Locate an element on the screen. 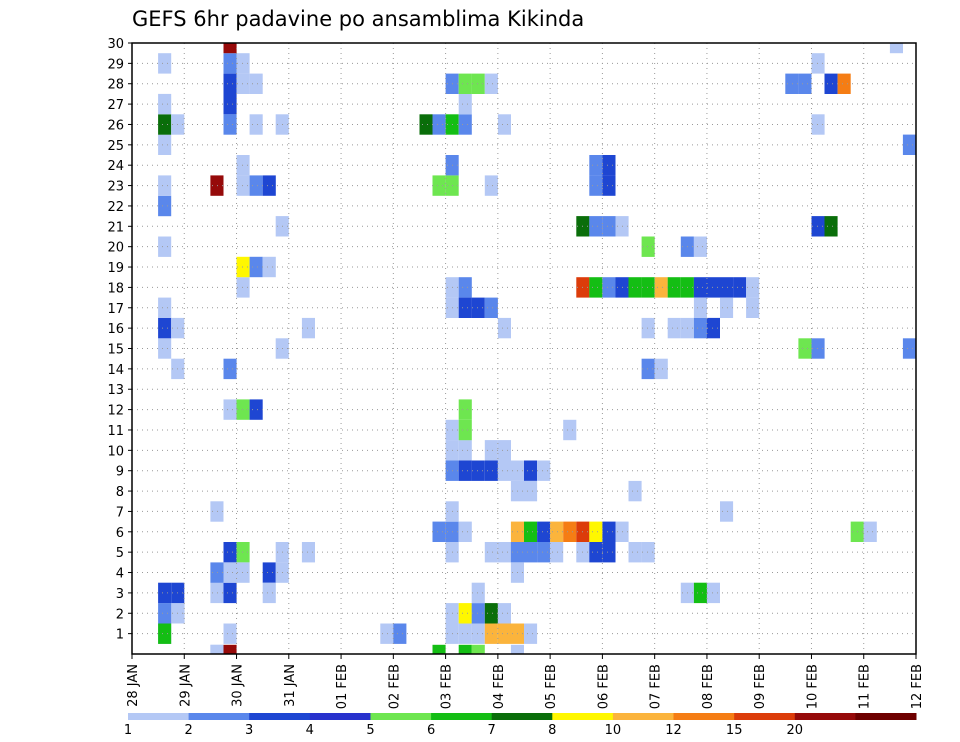  y-tick-label: 23 is located at coordinates (115, 187).